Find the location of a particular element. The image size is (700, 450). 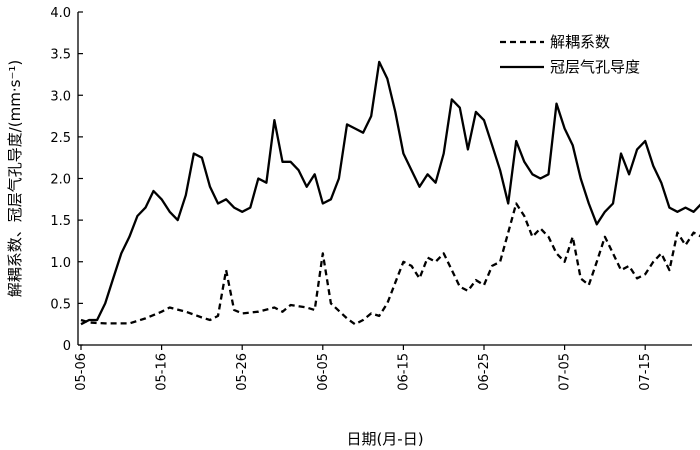

y-tick-label: 1.0 is located at coordinates (60, 263).